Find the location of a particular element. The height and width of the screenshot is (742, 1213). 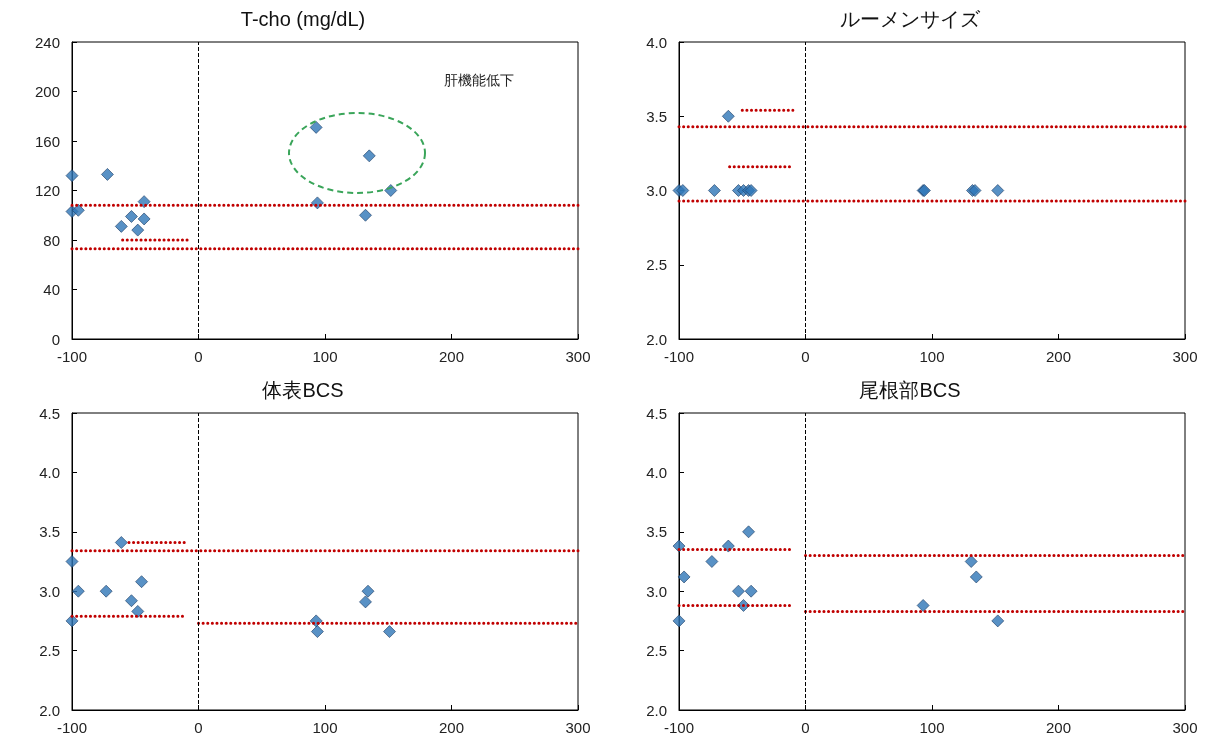

y-tick-label: 0 is located at coordinates (55, 339).